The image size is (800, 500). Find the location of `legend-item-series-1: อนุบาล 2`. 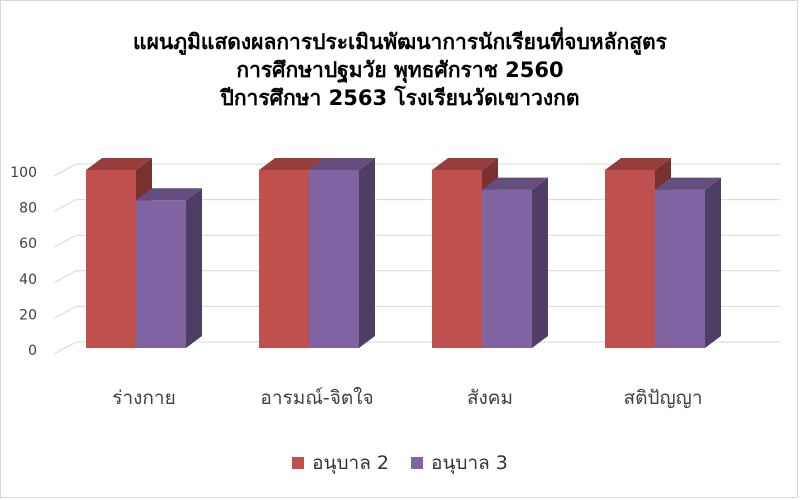

legend-item-series-1: อนุบาล 2 is located at coordinates (340, 463).